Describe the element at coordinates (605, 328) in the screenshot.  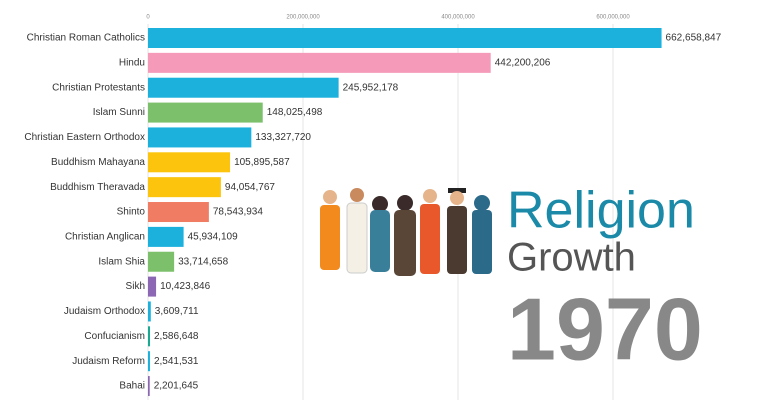
I see `year-label: 1970` at that location.